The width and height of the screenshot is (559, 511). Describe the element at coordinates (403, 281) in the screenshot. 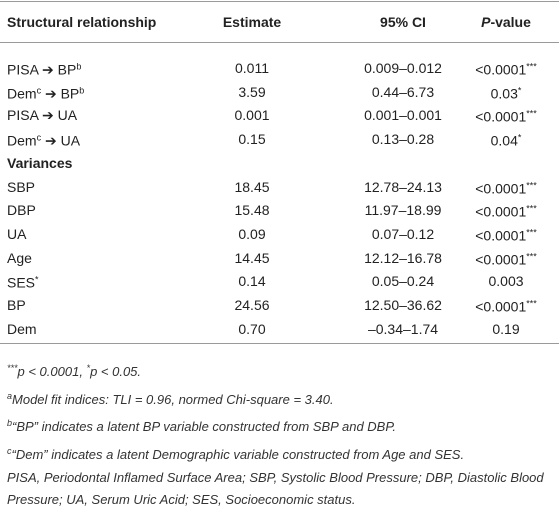

I see `text: 0.05–0.24` at that location.